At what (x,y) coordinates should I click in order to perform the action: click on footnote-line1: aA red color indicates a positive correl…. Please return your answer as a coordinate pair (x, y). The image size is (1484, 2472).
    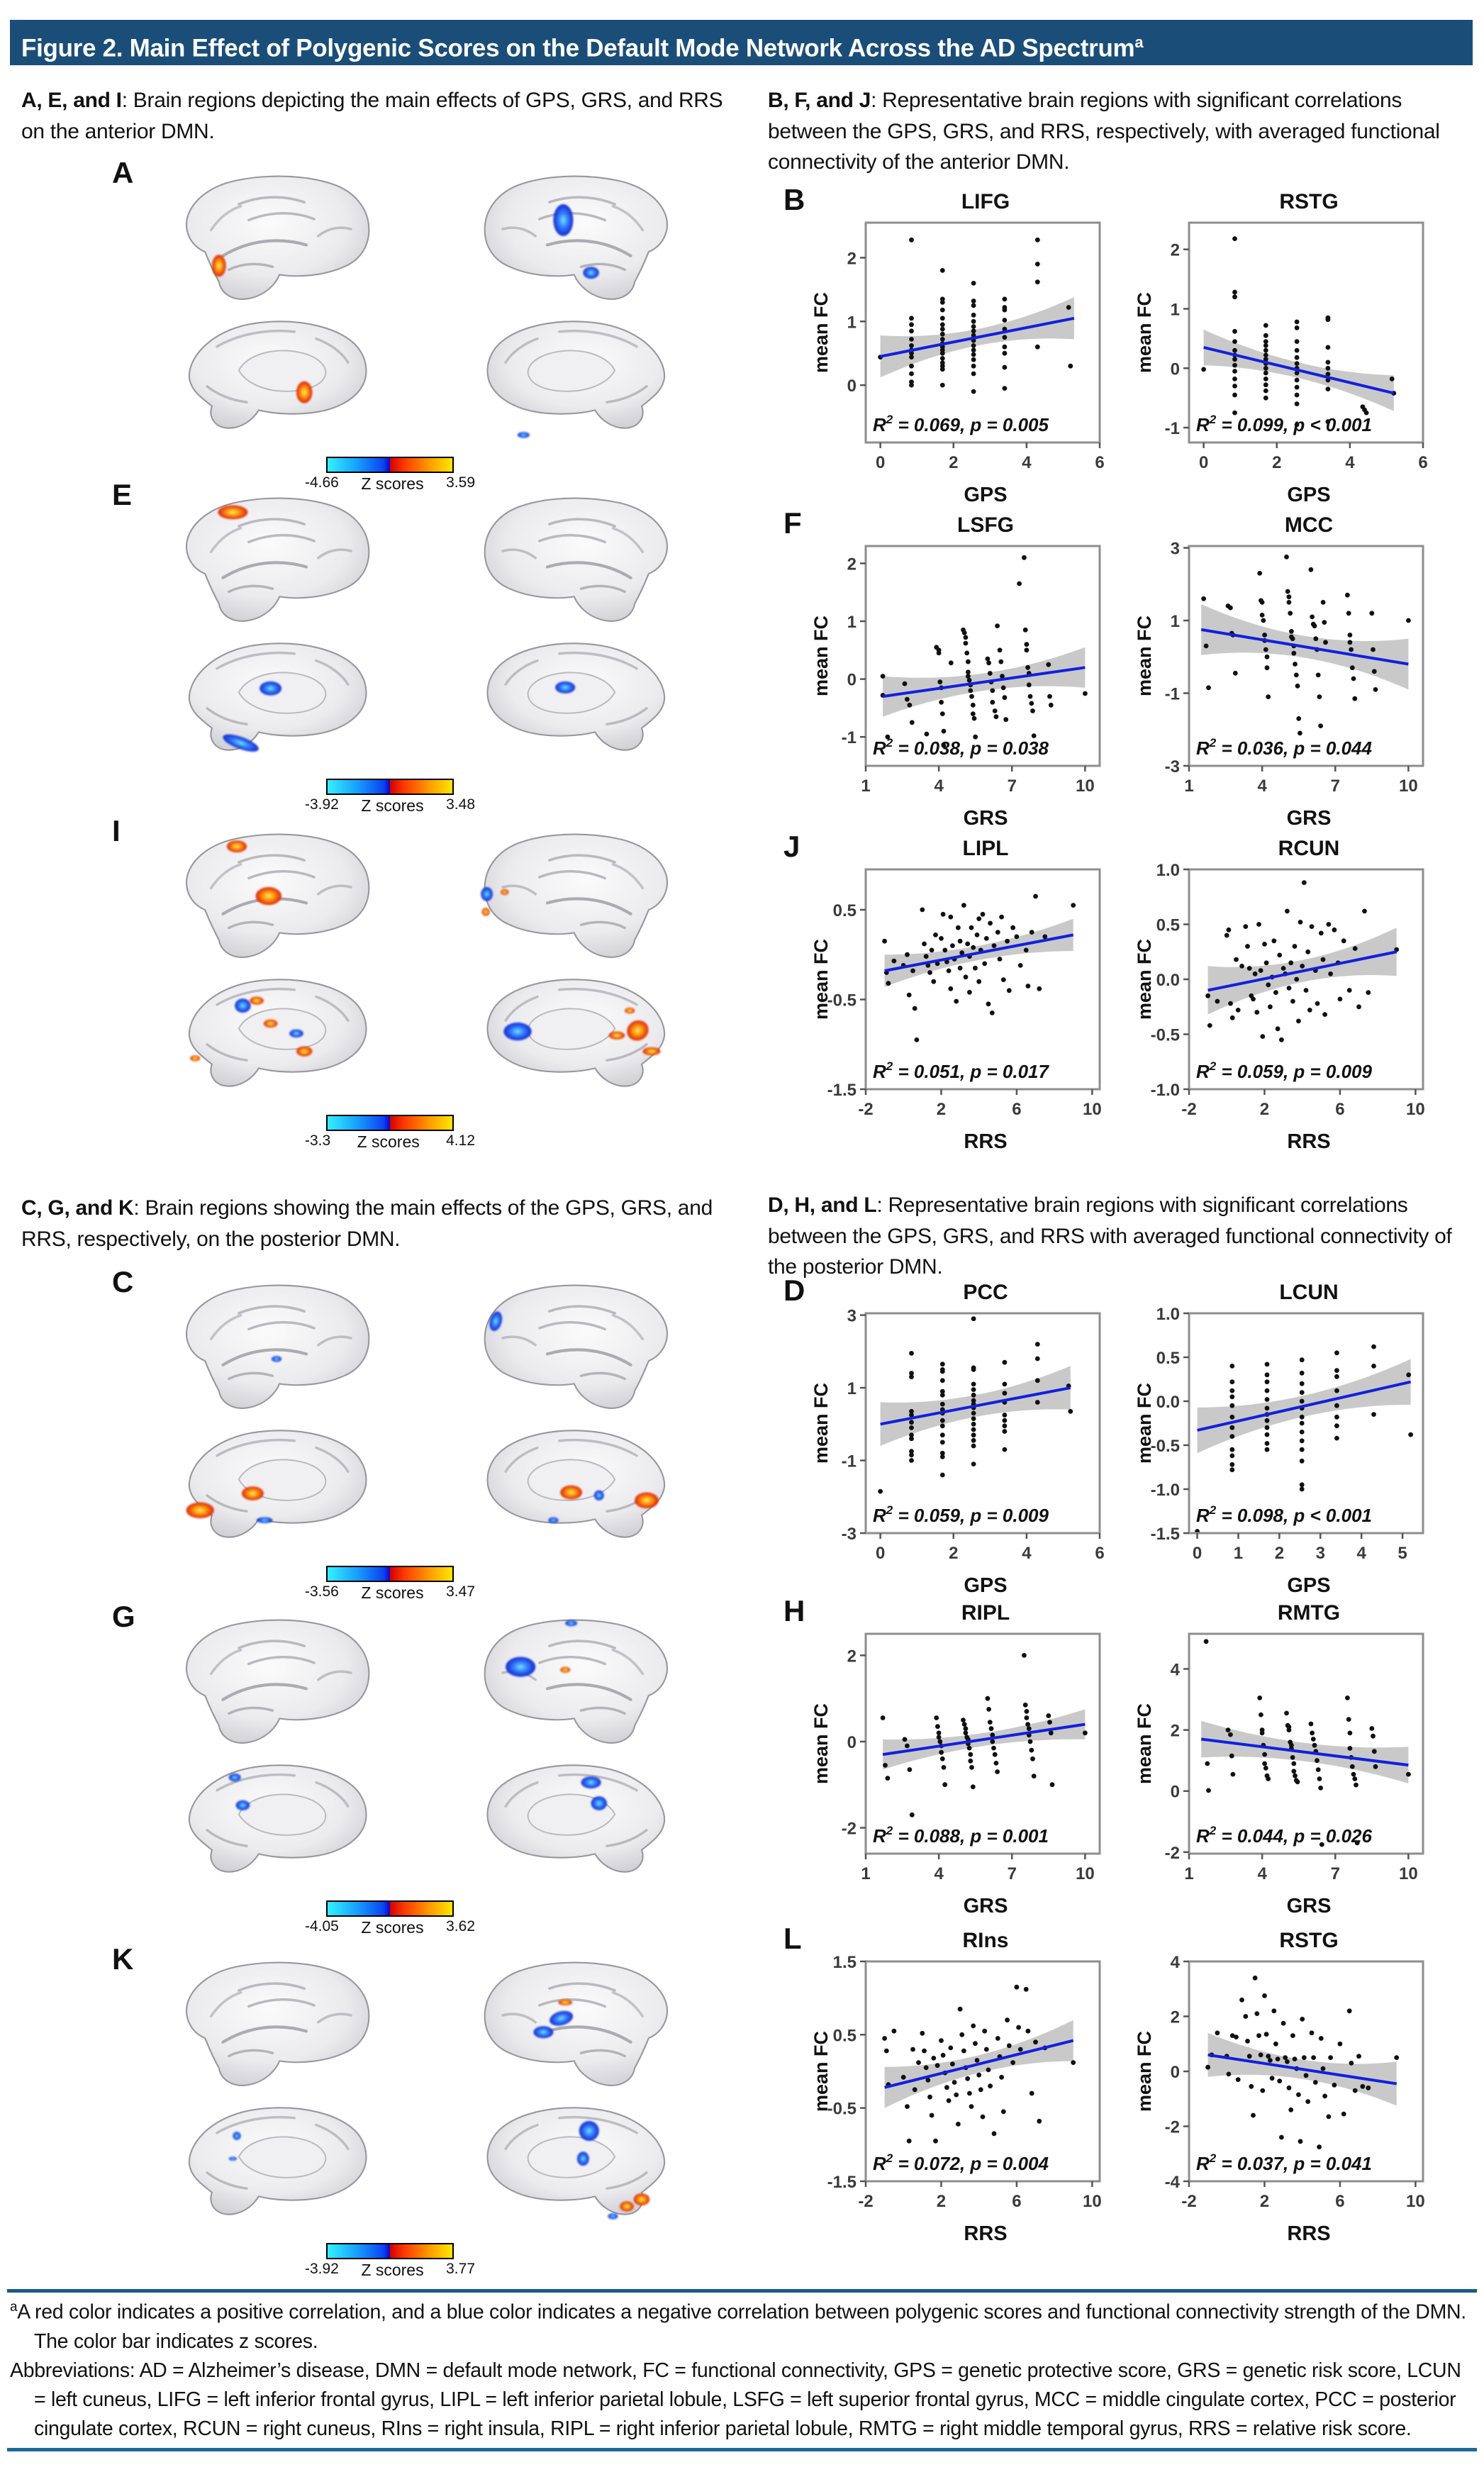
    Looking at the image, I should click on (738, 2326).